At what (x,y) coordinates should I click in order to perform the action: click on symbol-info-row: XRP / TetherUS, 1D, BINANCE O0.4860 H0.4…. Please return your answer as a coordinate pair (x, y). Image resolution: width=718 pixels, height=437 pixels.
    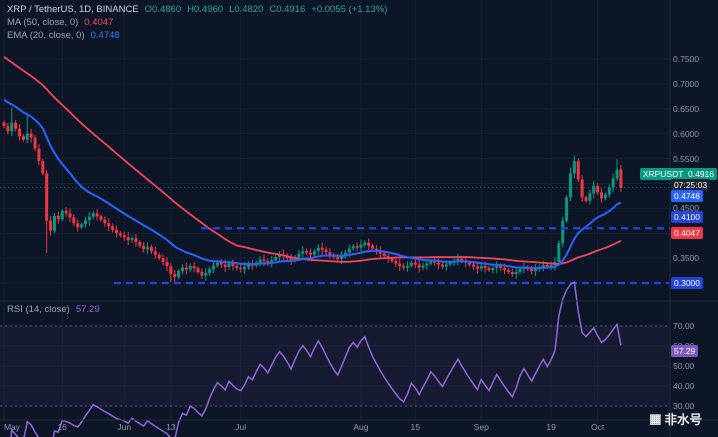
    Looking at the image, I should click on (197, 9).